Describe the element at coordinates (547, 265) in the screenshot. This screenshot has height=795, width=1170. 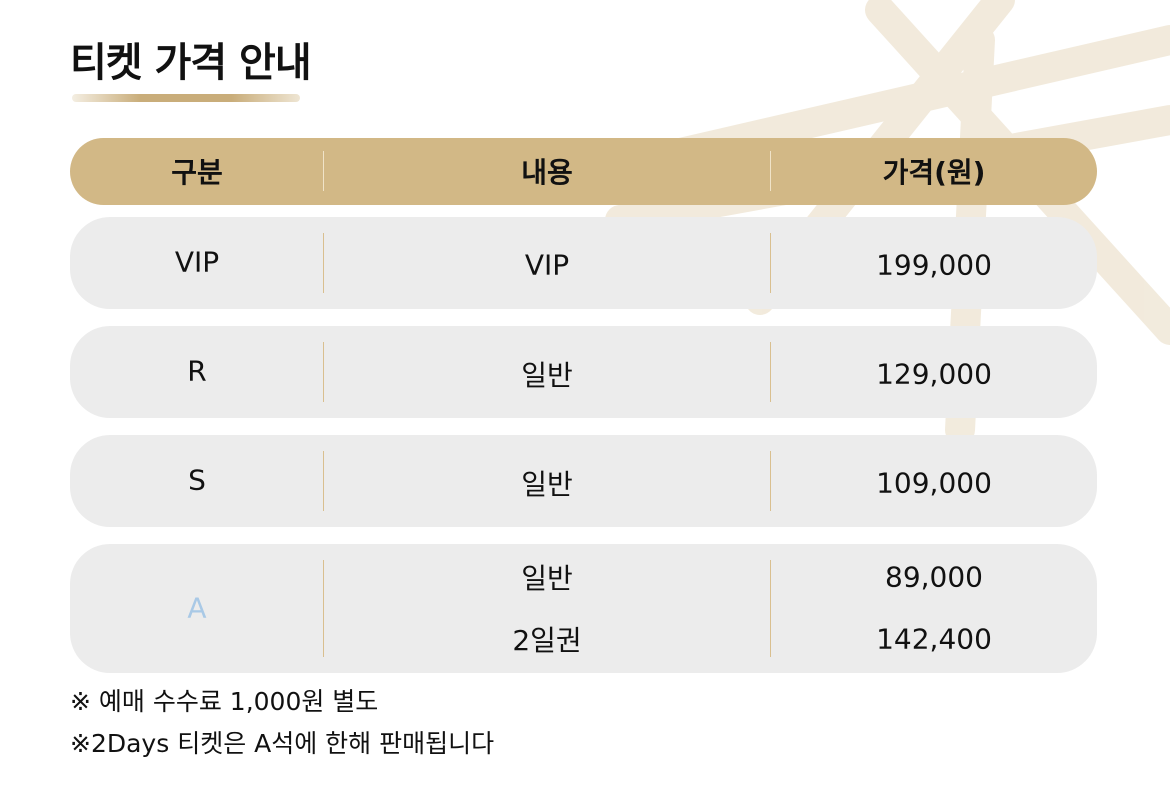
I see `content-cell: VIP` at that location.